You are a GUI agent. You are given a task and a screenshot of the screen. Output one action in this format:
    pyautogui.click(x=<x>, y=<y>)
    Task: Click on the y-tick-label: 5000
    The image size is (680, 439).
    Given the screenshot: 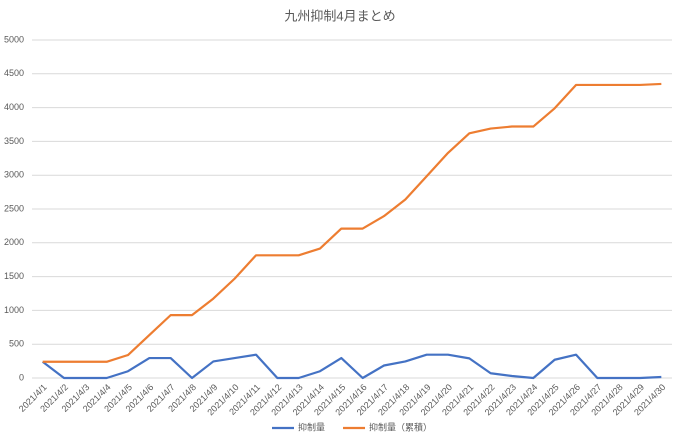 What is the action you would take?
    pyautogui.click(x=14, y=39)
    